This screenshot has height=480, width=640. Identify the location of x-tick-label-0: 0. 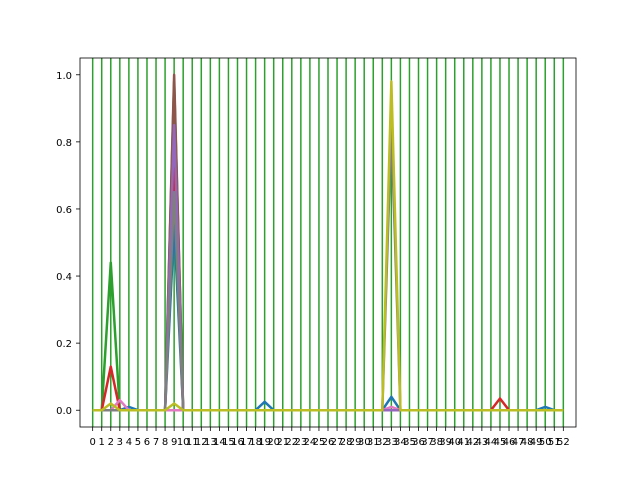
(92, 442).